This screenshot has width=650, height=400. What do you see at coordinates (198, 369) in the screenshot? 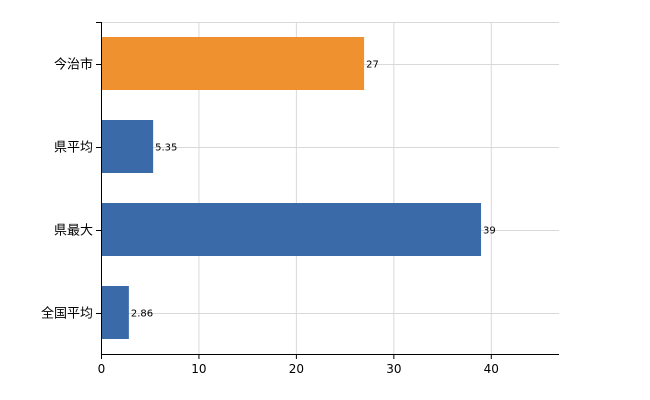
I see `x-tick-label: 10` at bounding box center [198, 369].